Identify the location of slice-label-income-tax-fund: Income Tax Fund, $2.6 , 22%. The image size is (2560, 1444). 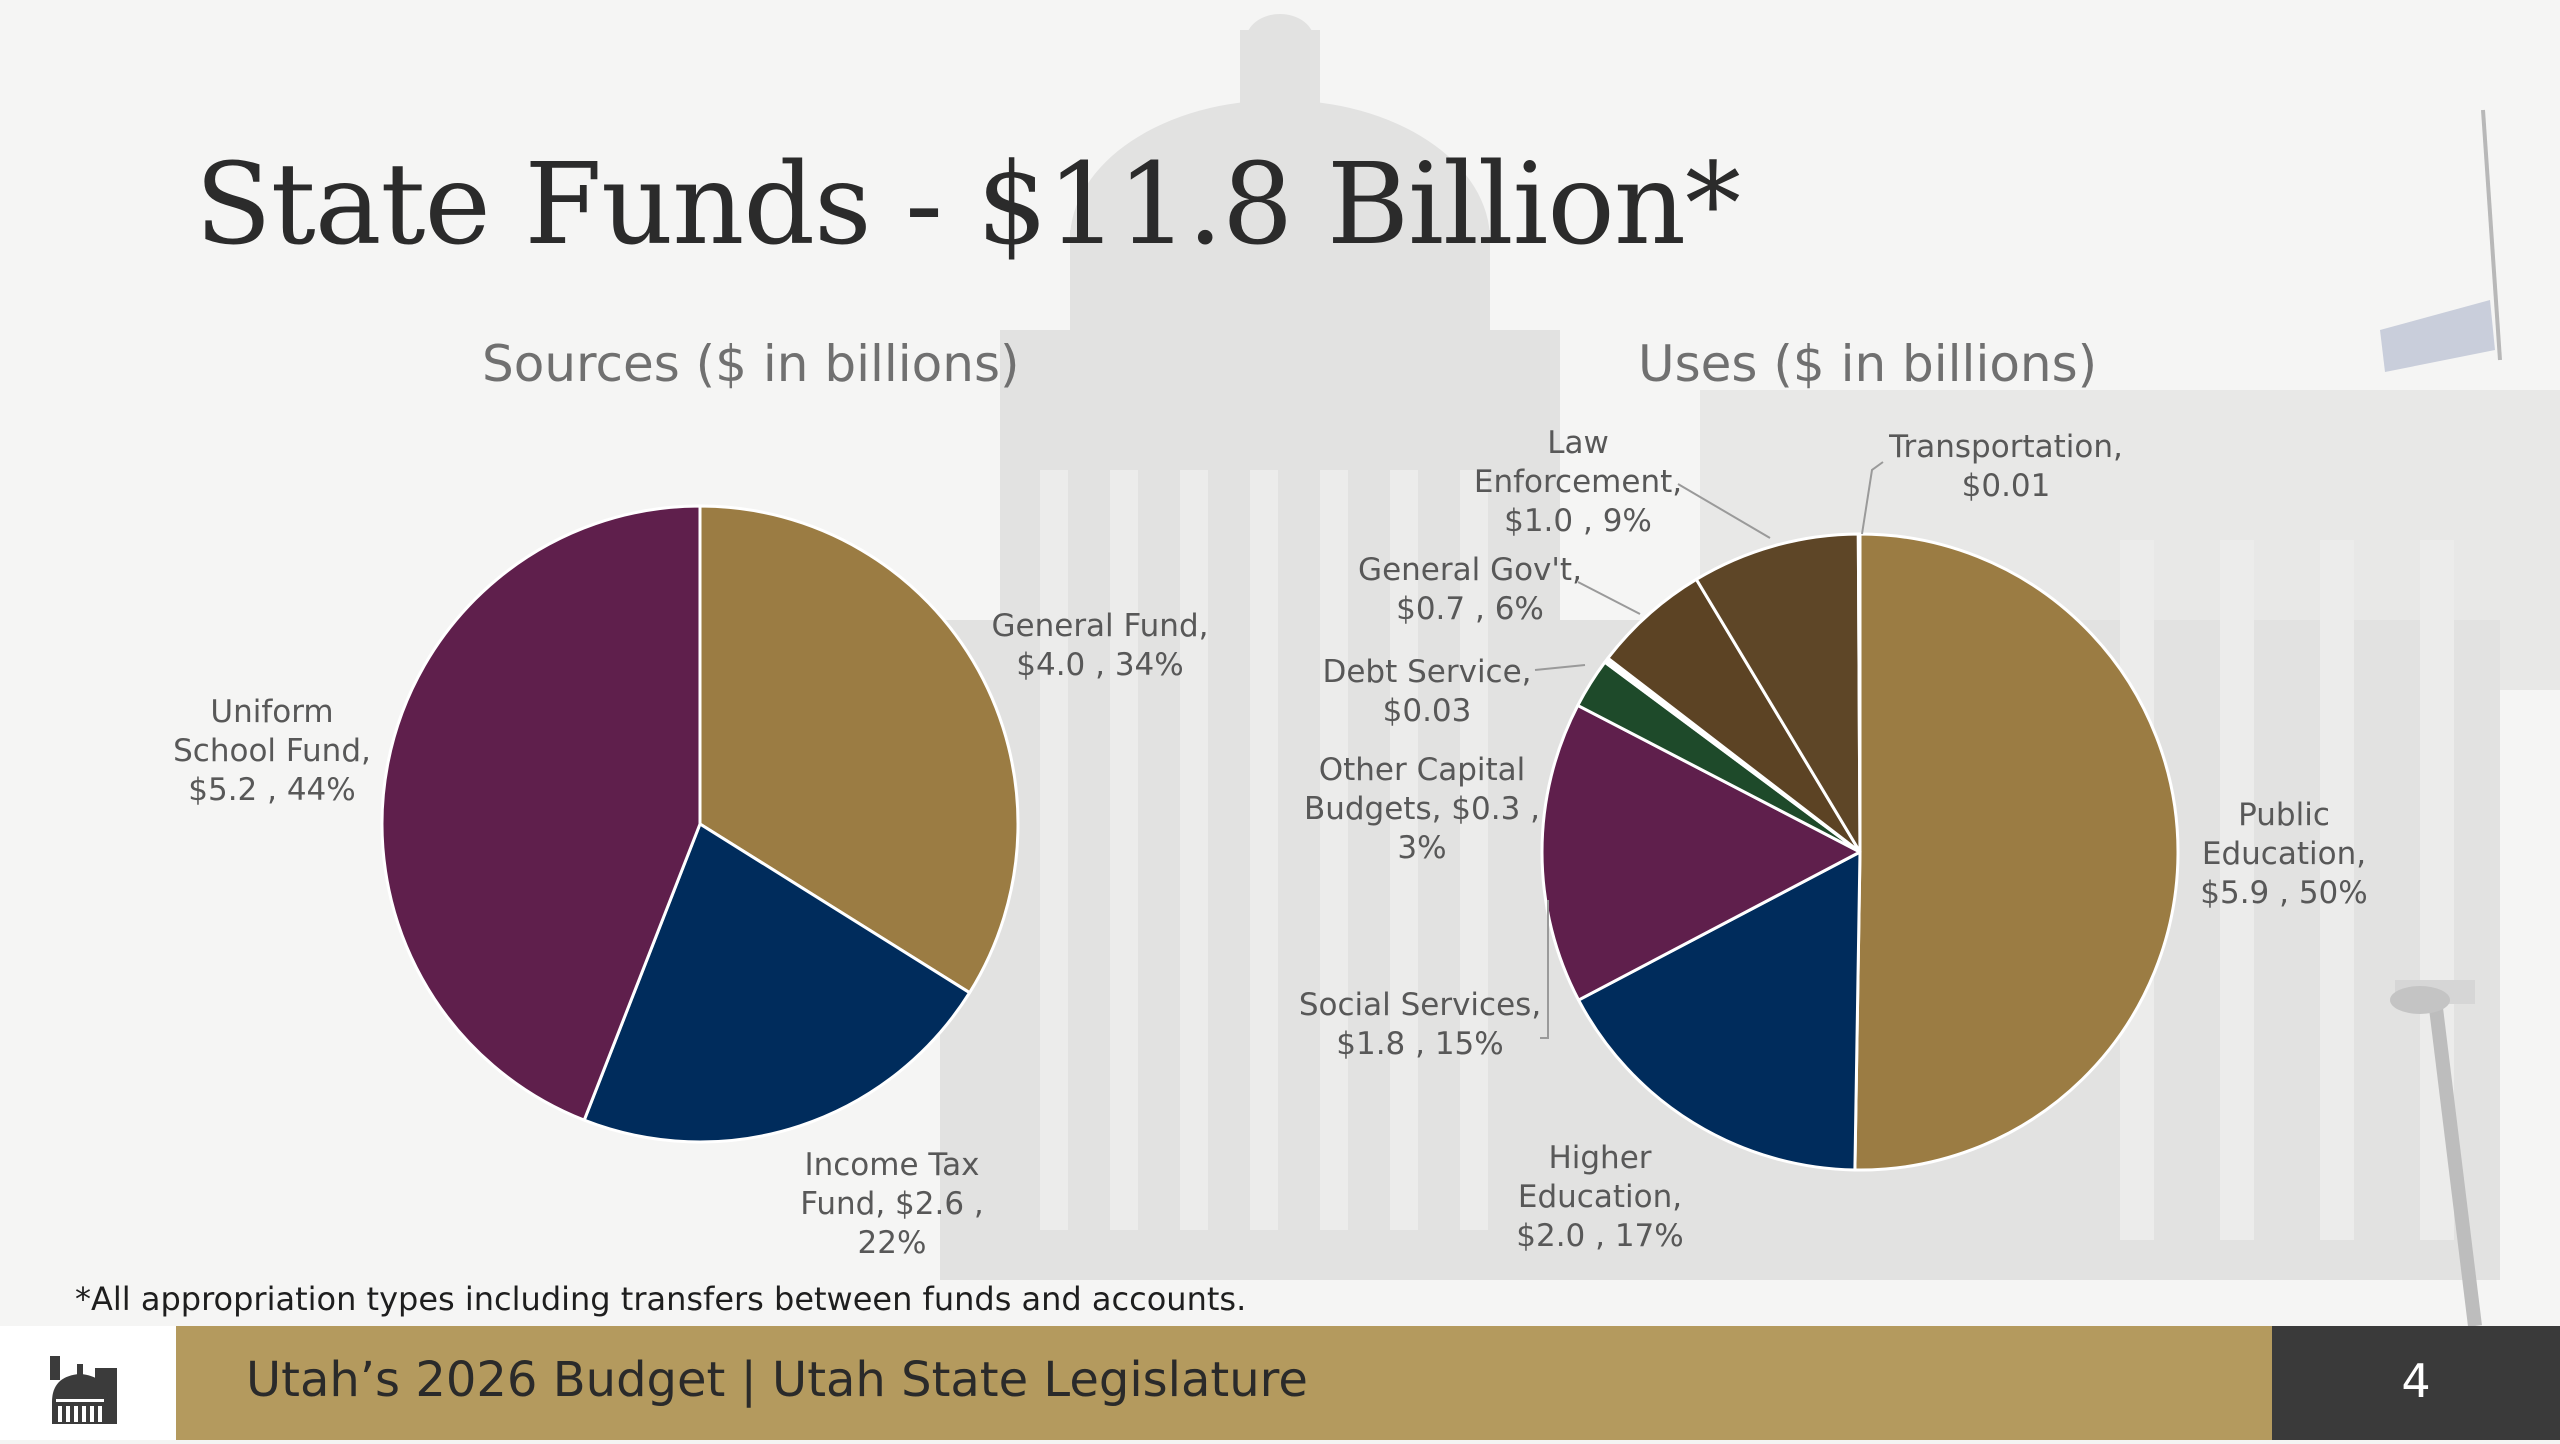
(892, 1204).